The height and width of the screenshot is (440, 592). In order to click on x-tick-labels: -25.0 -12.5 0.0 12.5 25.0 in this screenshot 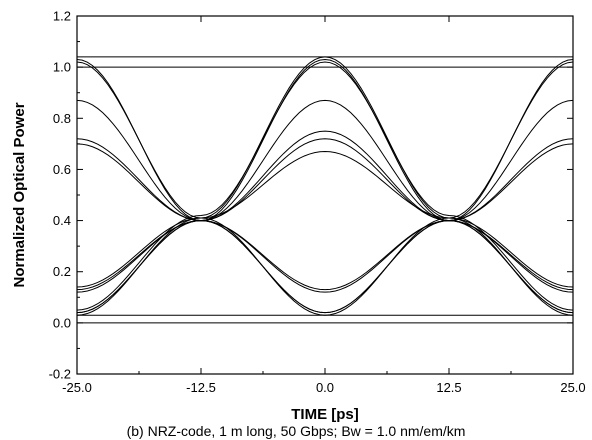, I will do `click(323, 387)`.